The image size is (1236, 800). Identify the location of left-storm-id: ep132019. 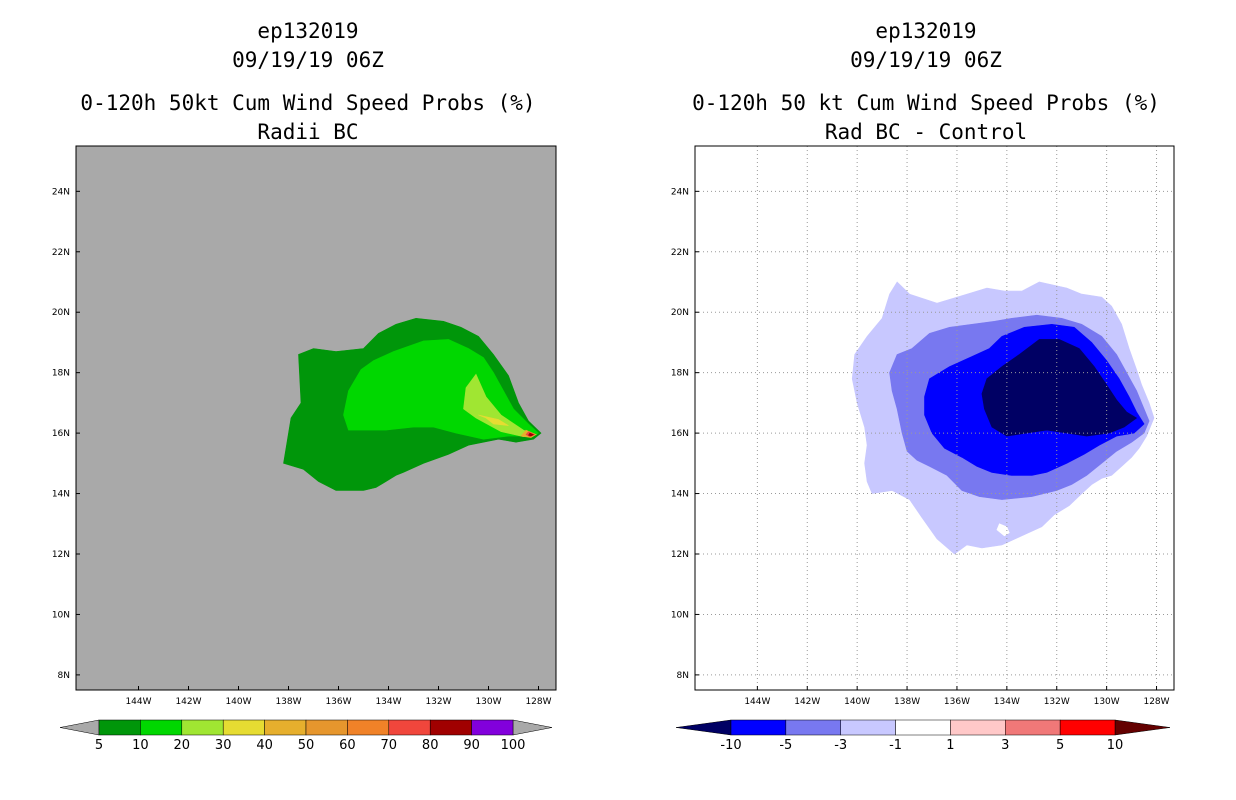
(307, 31).